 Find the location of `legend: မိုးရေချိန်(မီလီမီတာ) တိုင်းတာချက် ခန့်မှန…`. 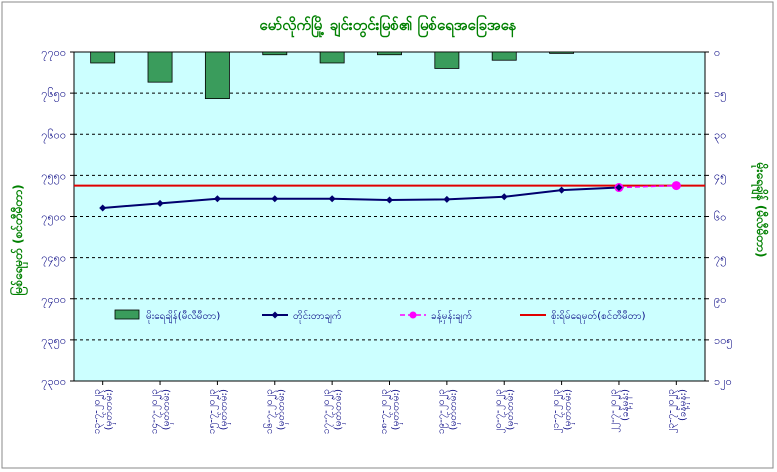

legend: မိုးရေချိန်(မီလီမီတာ) တိုင်းတာချက် ခန့်မှန… is located at coordinates (380, 316).